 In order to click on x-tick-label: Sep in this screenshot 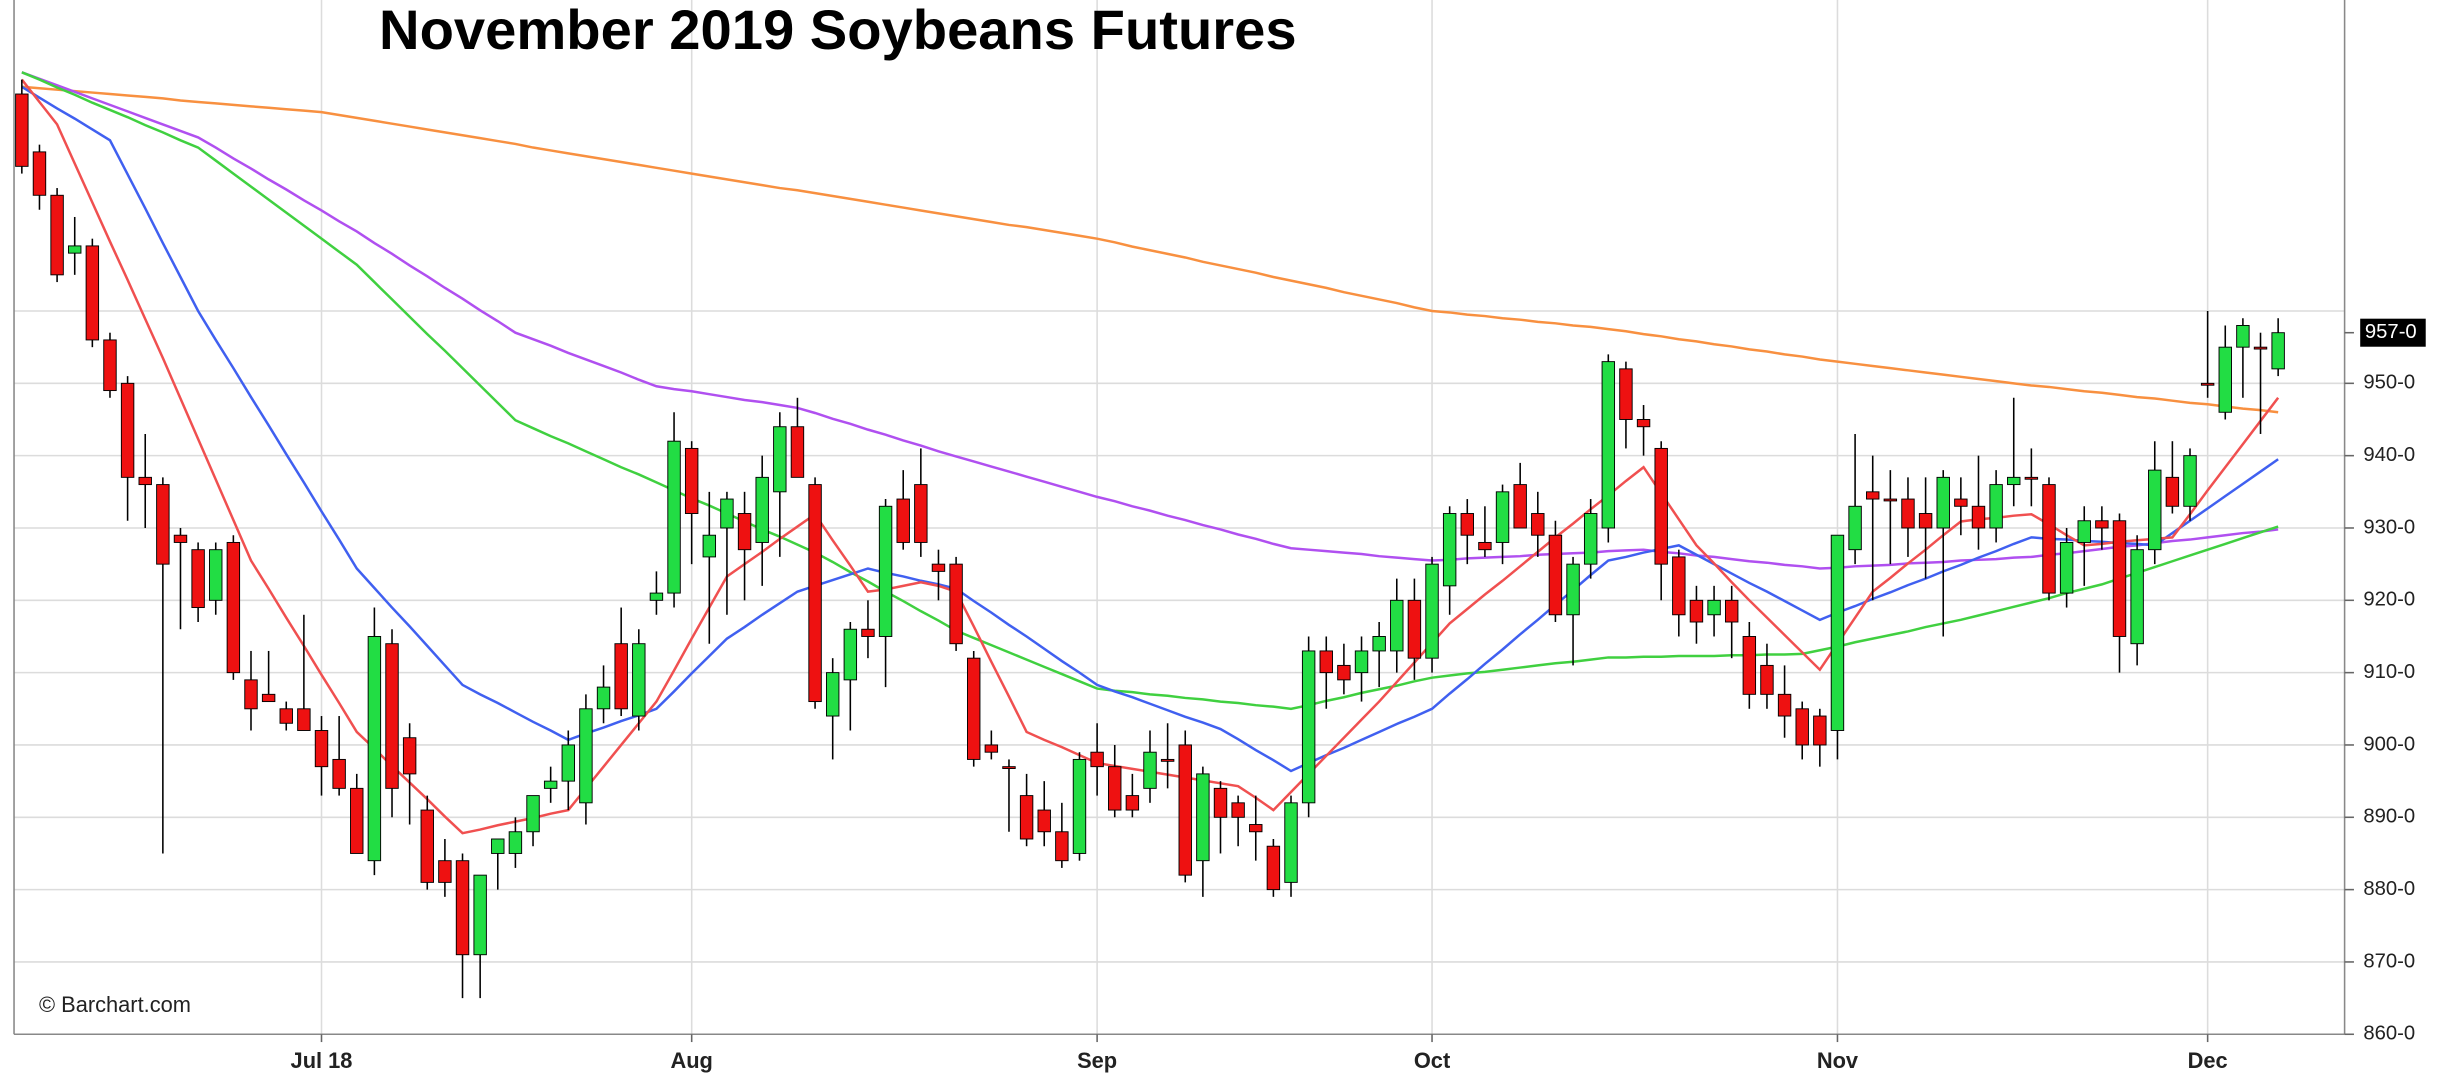, I will do `click(1097, 1060)`.